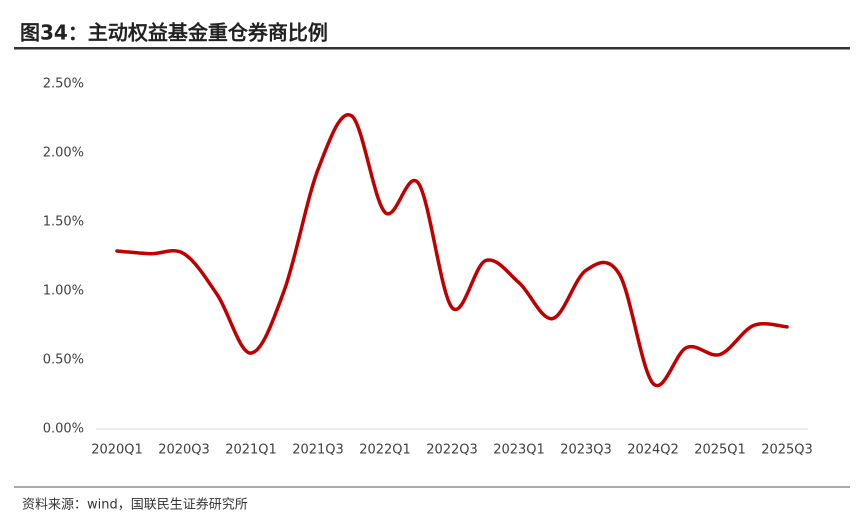  Describe the element at coordinates (117, 450) in the screenshot. I see `x-tick-label: 2020Q1` at that location.